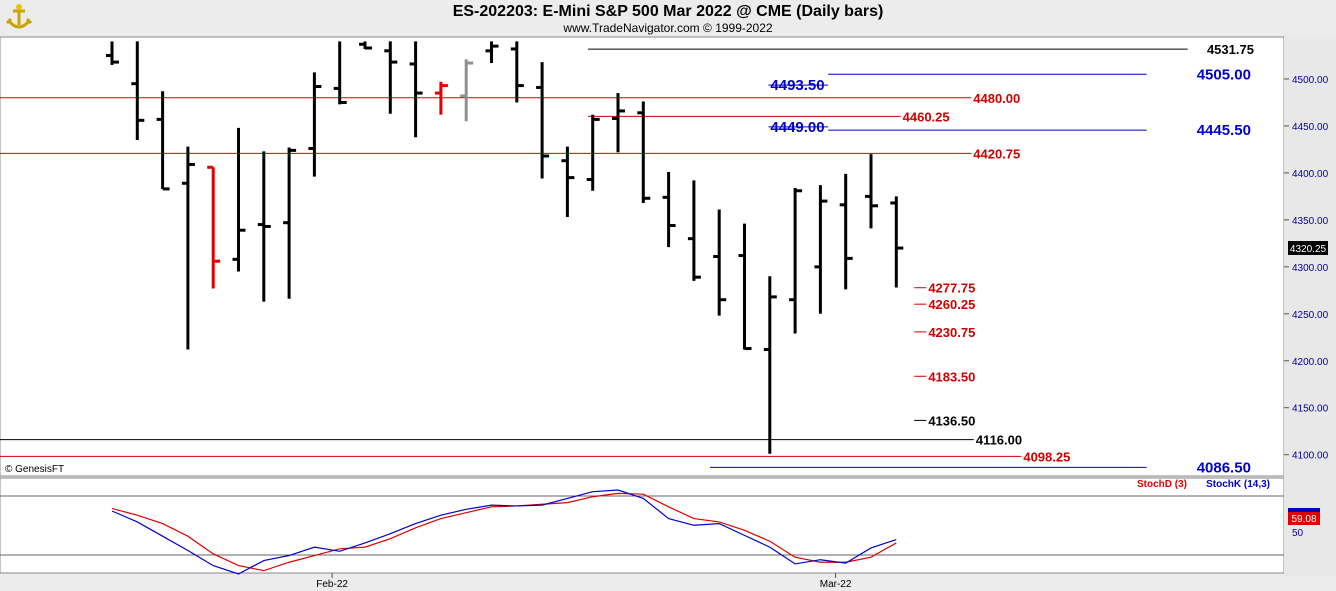 The image size is (1336, 591). Describe the element at coordinates (1162, 484) in the screenshot. I see `stoch-d-legend: StochD (3)` at that location.